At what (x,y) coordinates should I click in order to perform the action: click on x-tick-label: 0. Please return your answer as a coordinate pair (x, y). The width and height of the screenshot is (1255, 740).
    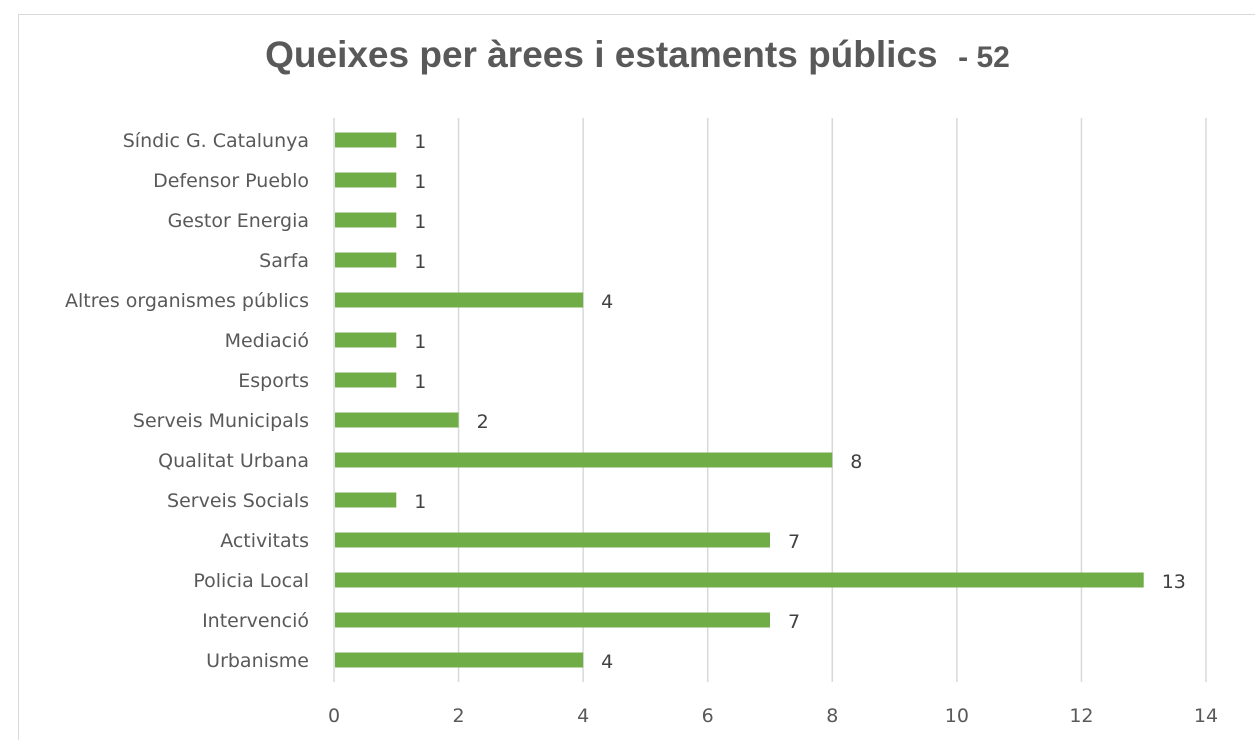
    Looking at the image, I should click on (334, 716).